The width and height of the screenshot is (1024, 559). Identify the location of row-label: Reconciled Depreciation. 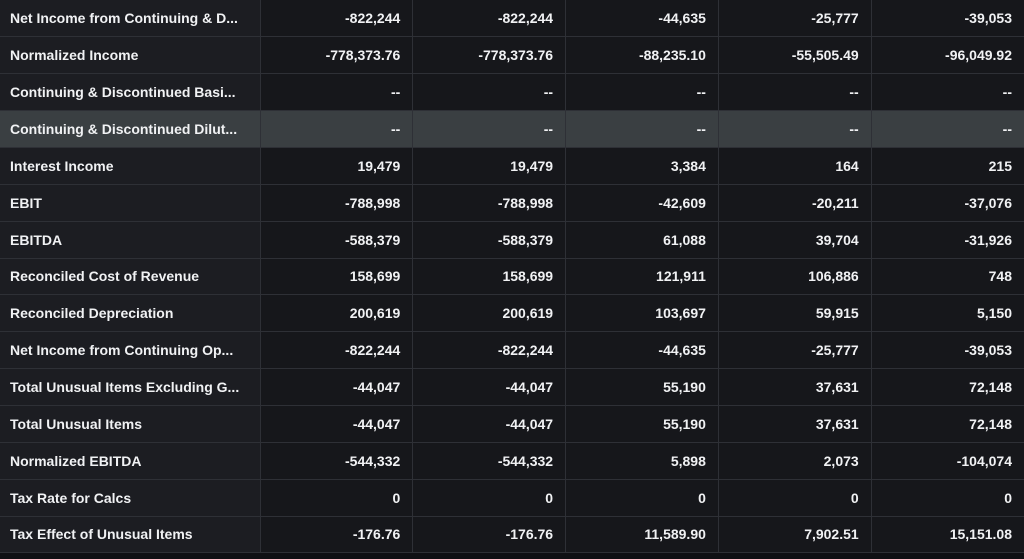
(130, 313).